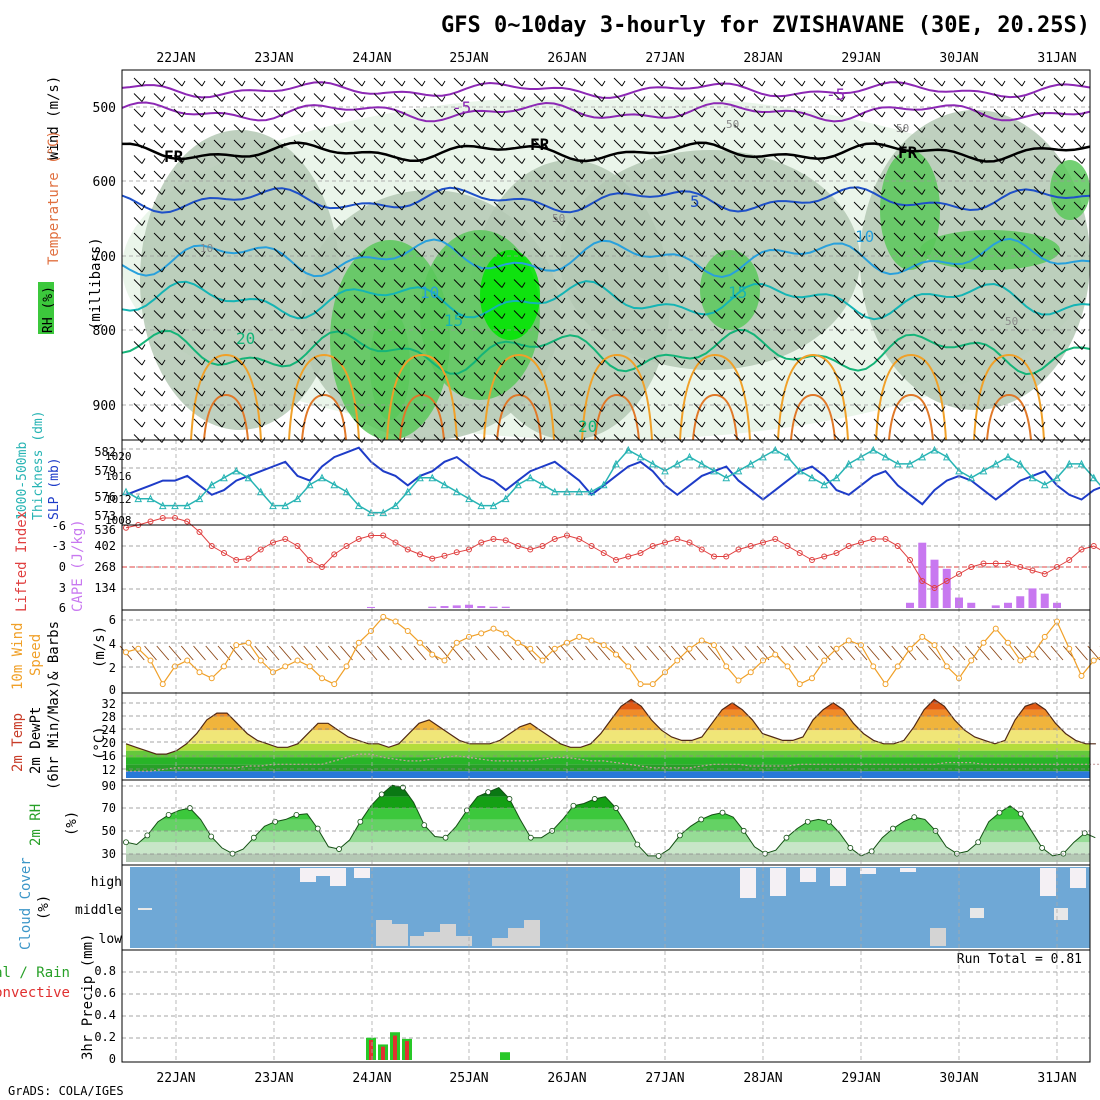  I want to click on temperature-contour-surface, so click(715, 417).